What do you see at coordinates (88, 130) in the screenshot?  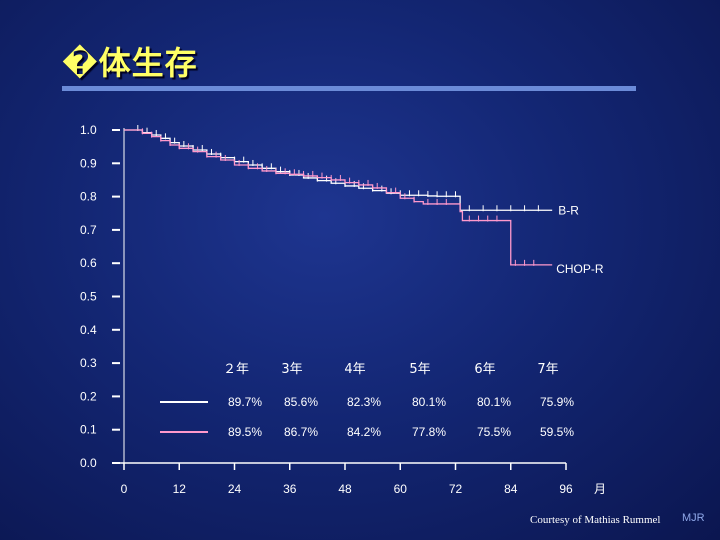 I see `y-tick-label: 1.0` at bounding box center [88, 130].